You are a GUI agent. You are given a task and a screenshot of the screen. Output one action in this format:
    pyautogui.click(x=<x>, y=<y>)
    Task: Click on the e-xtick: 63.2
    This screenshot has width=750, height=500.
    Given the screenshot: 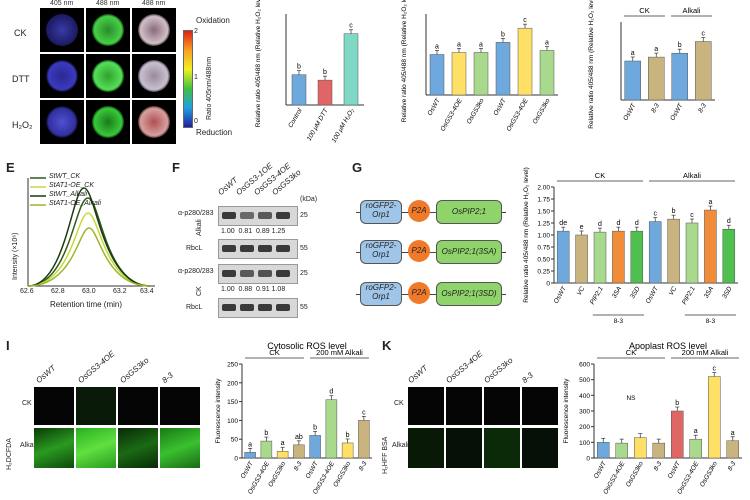 What is the action you would take?
    pyautogui.click(x=120, y=291)
    